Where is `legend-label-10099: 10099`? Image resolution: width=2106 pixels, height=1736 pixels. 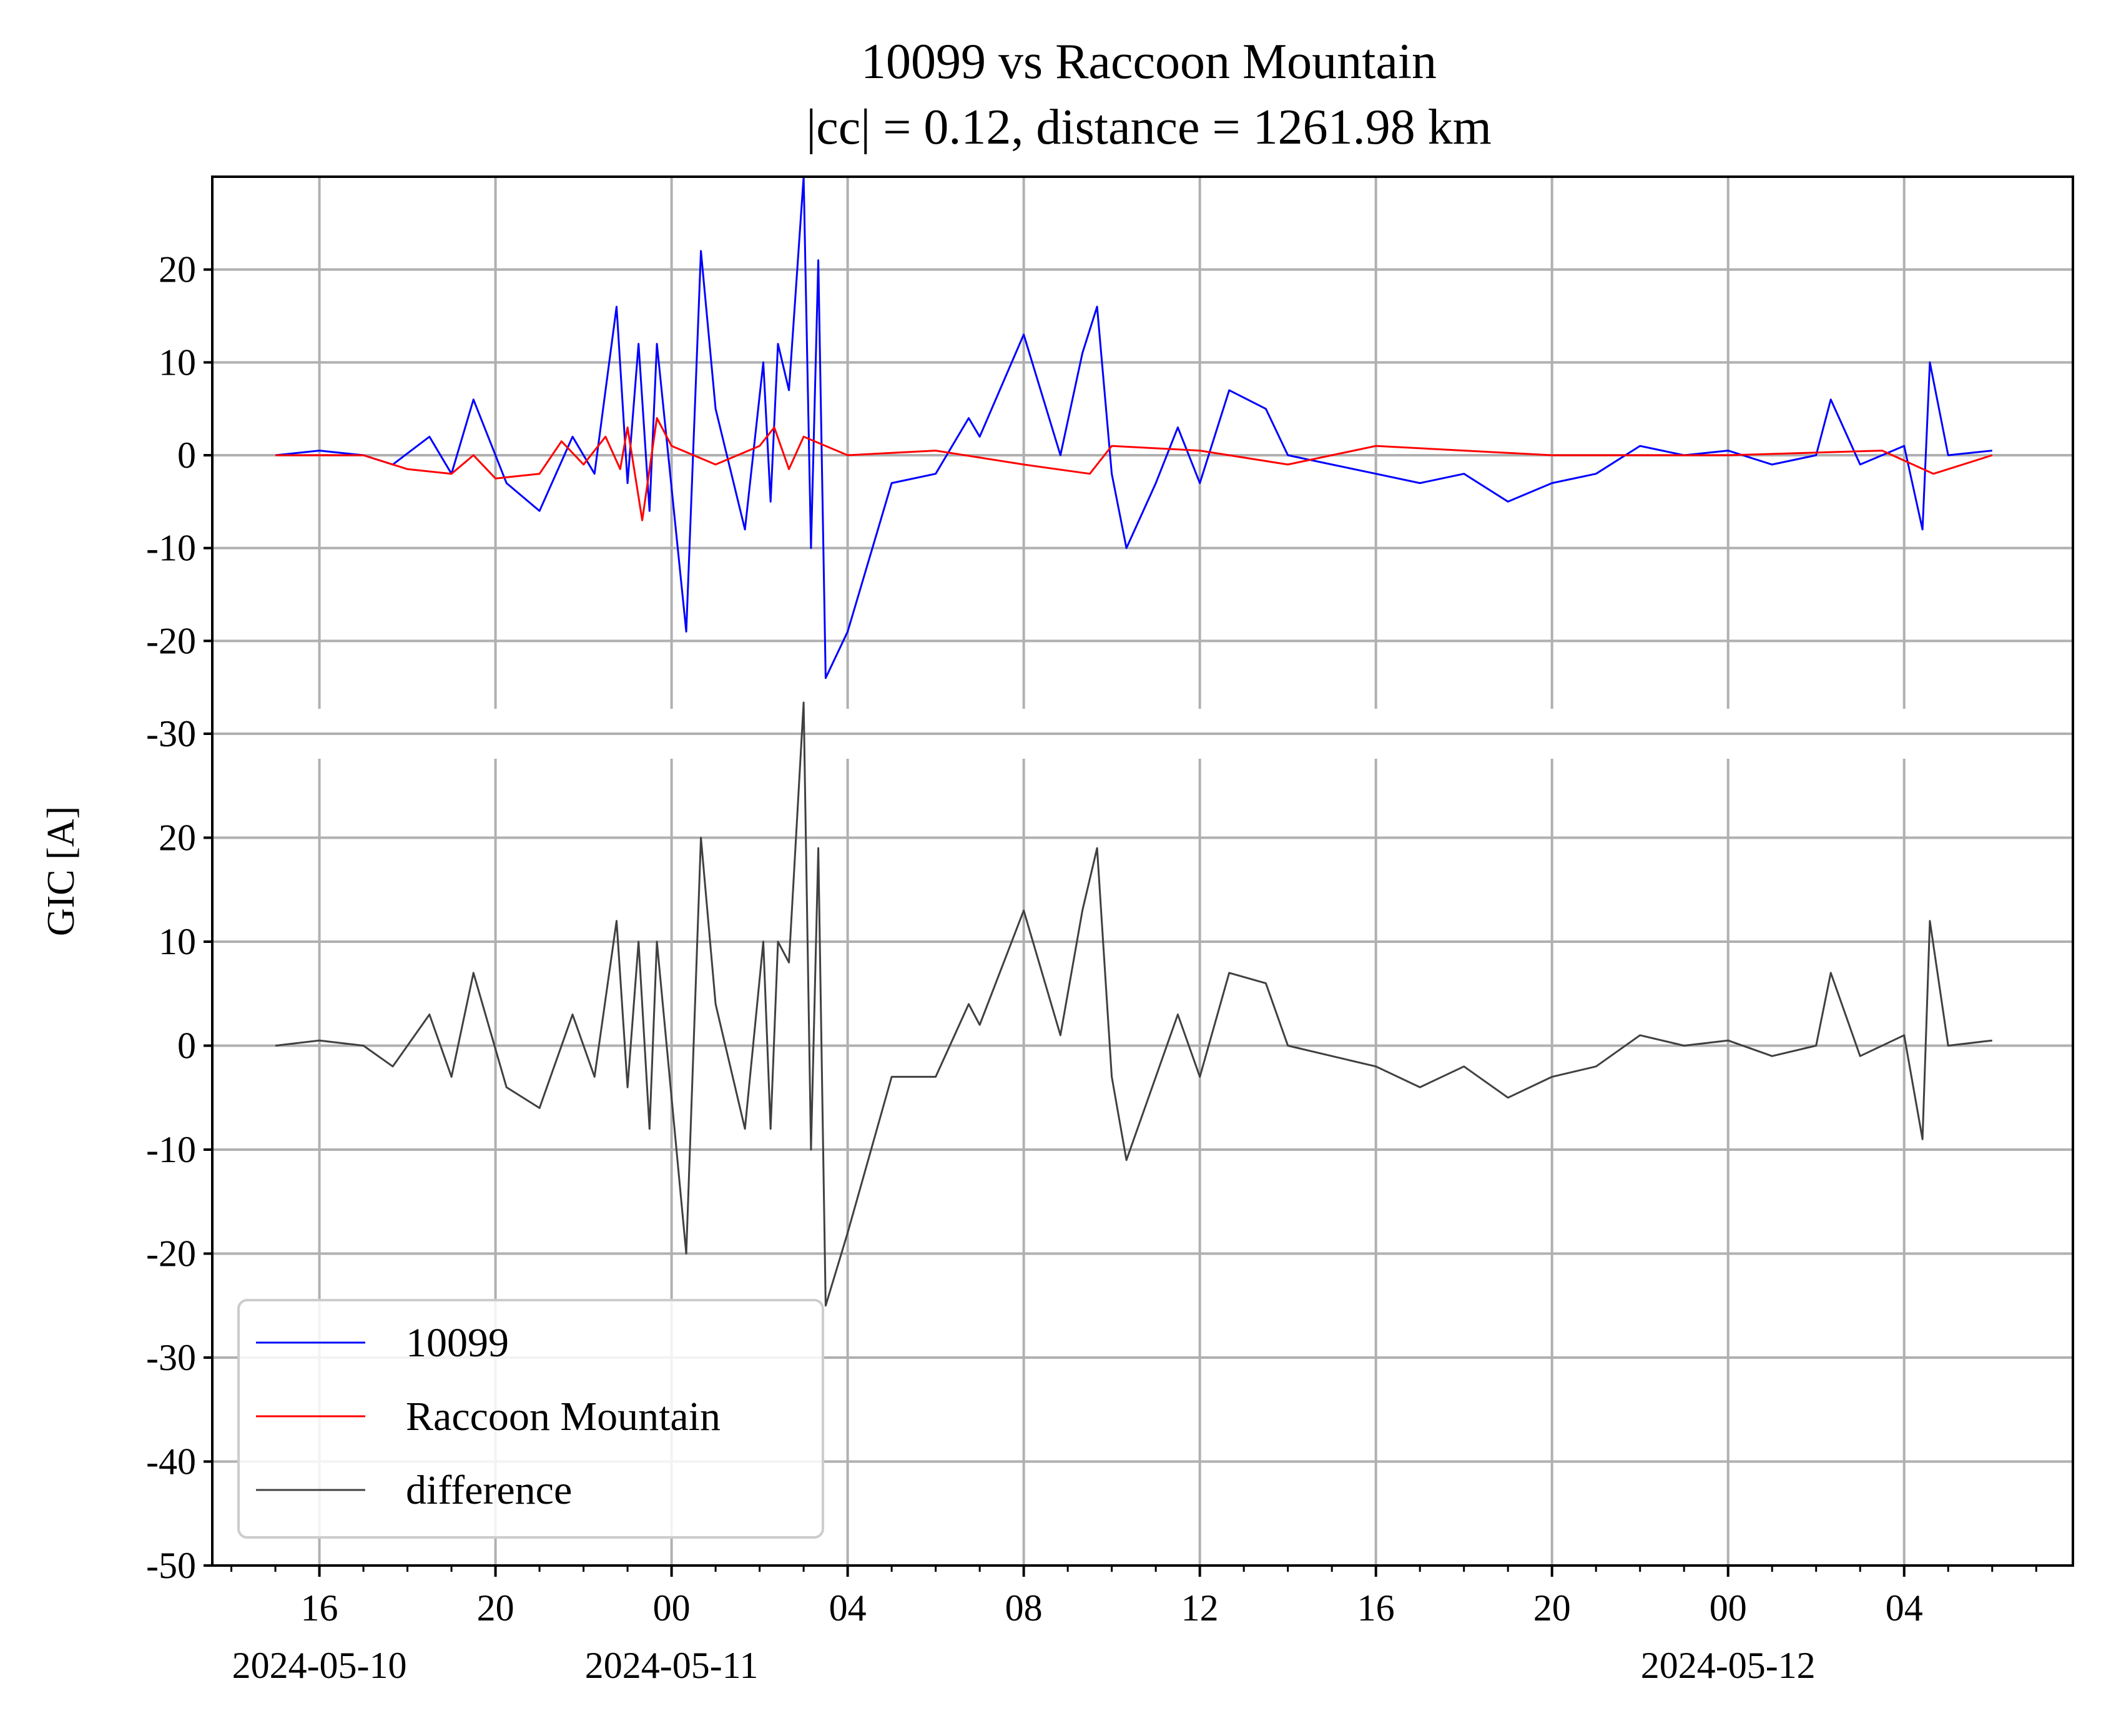
legend-label-10099: 10099 is located at coordinates (458, 1343).